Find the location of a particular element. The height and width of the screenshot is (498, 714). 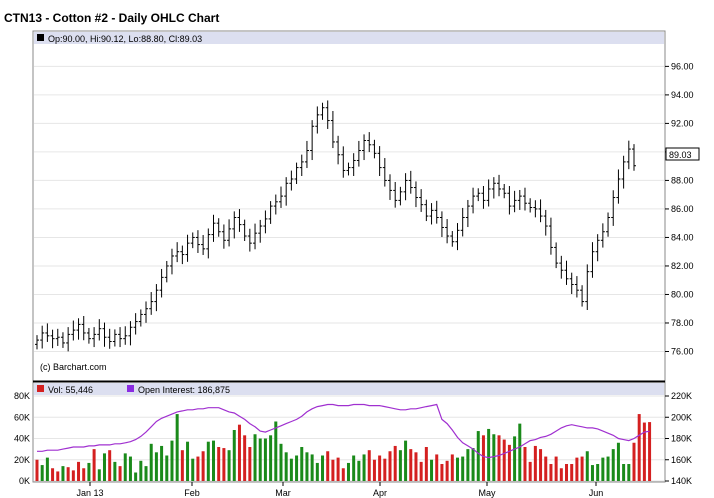

last-price-label: 89.03 is located at coordinates (680, 155).